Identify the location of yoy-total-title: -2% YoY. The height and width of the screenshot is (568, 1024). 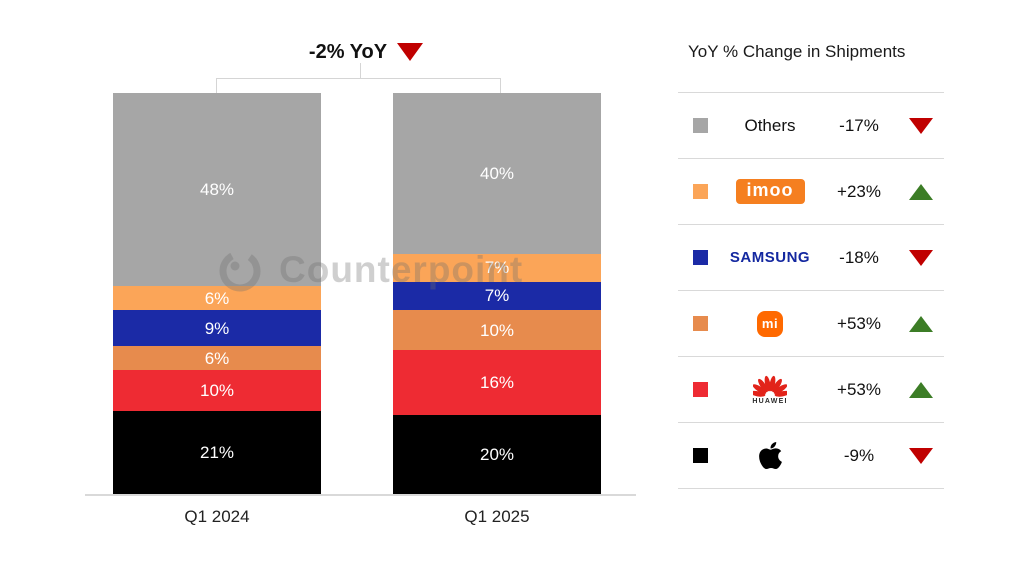
(366, 52).